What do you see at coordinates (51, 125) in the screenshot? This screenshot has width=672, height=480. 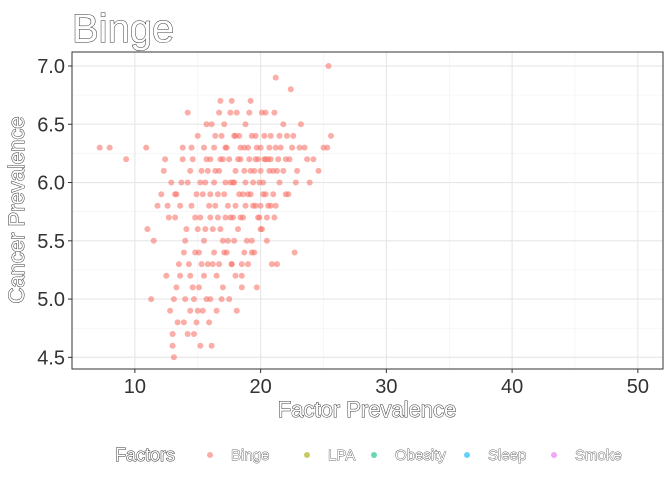 I see `y-tick-label: 6.5` at bounding box center [51, 125].